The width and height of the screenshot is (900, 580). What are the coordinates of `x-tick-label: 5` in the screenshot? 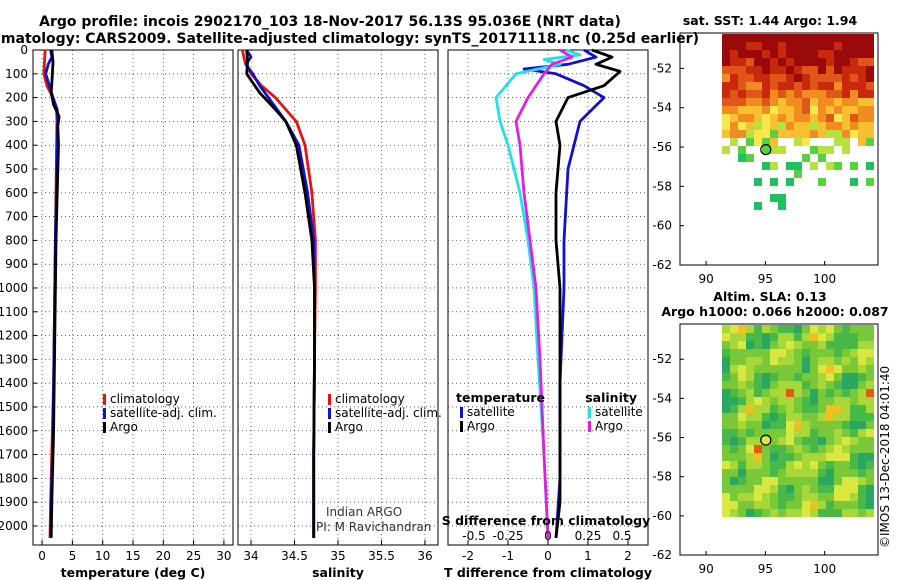 It's located at (73, 556).